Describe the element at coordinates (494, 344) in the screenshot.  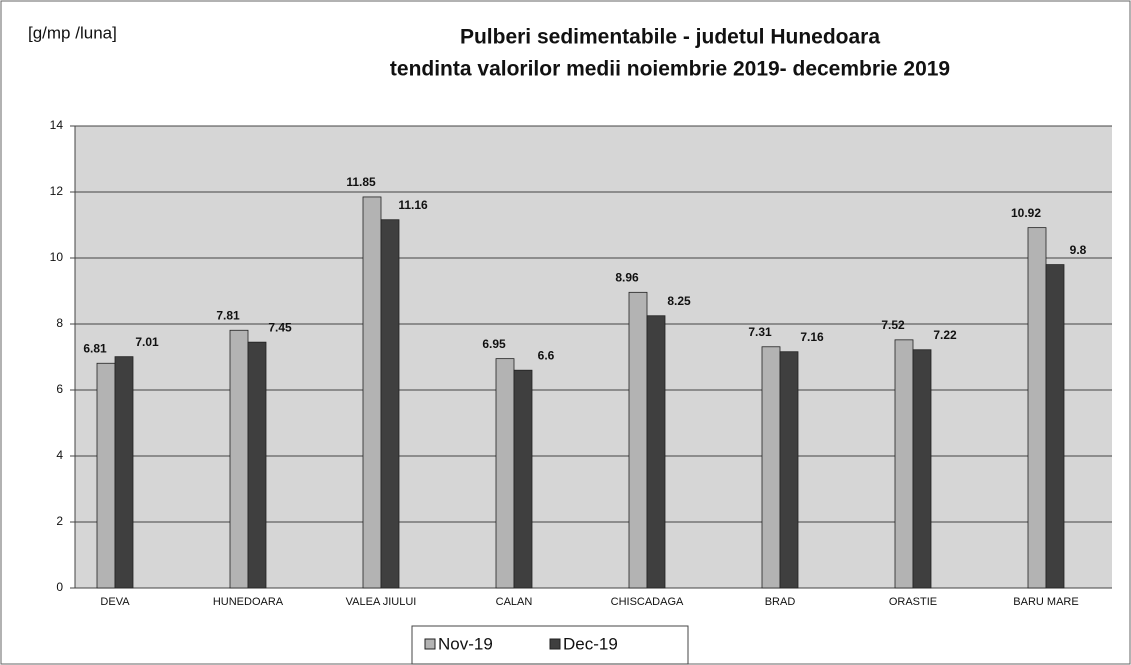
I see `data-label: 6.95` at that location.